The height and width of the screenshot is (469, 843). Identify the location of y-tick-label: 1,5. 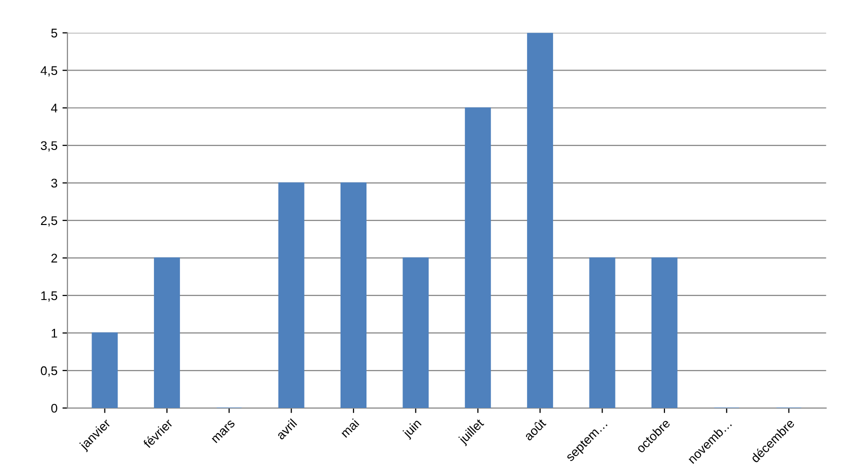
(49, 296).